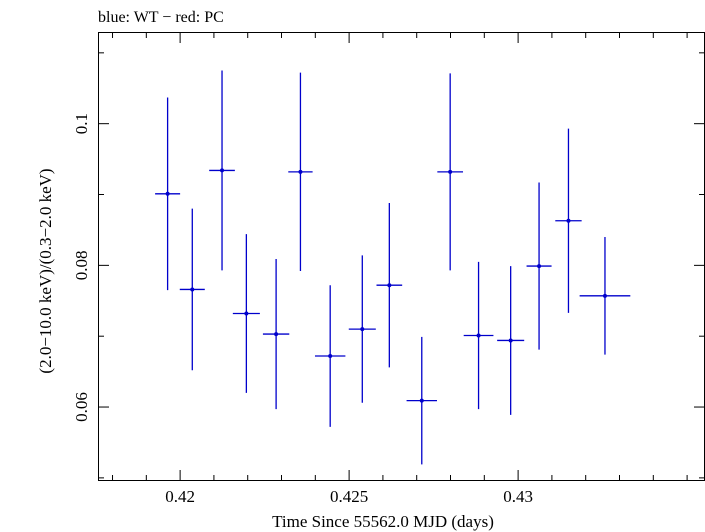  Describe the element at coordinates (45, 270) in the screenshot. I see `y-axis-label: (2.0−10.0 keV)/(0.3−2.0 keV)` at that location.